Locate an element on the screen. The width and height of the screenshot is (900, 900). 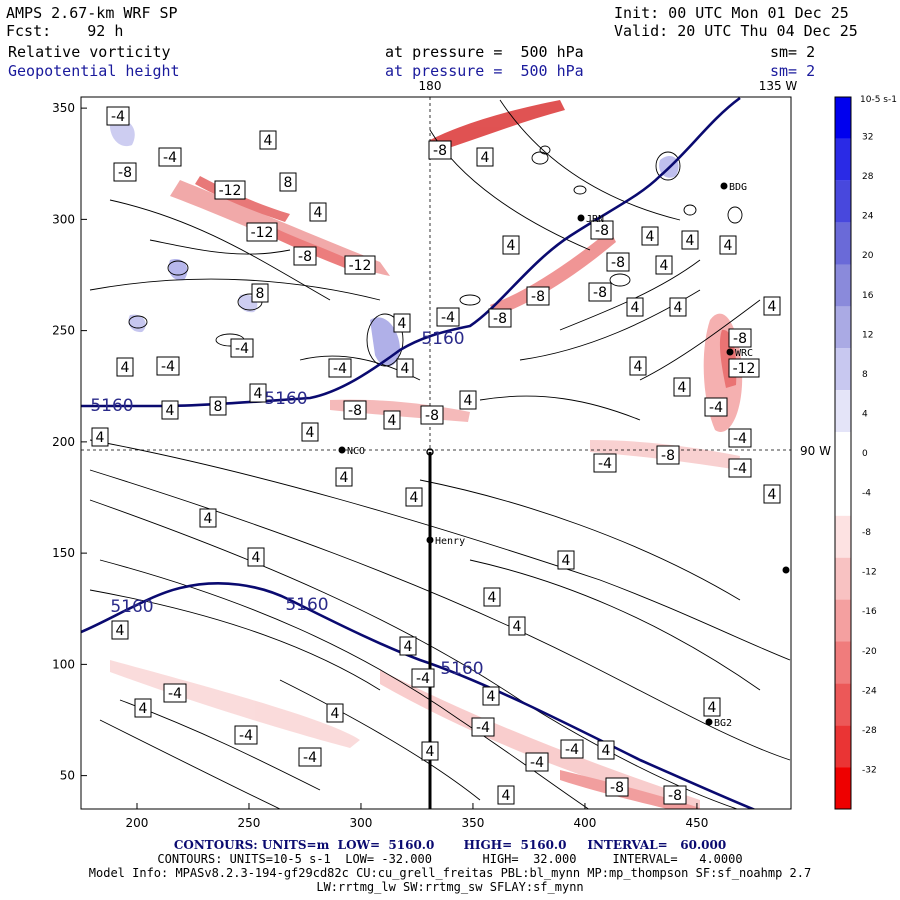
colorbar-frame is located at coordinates (843, 453).